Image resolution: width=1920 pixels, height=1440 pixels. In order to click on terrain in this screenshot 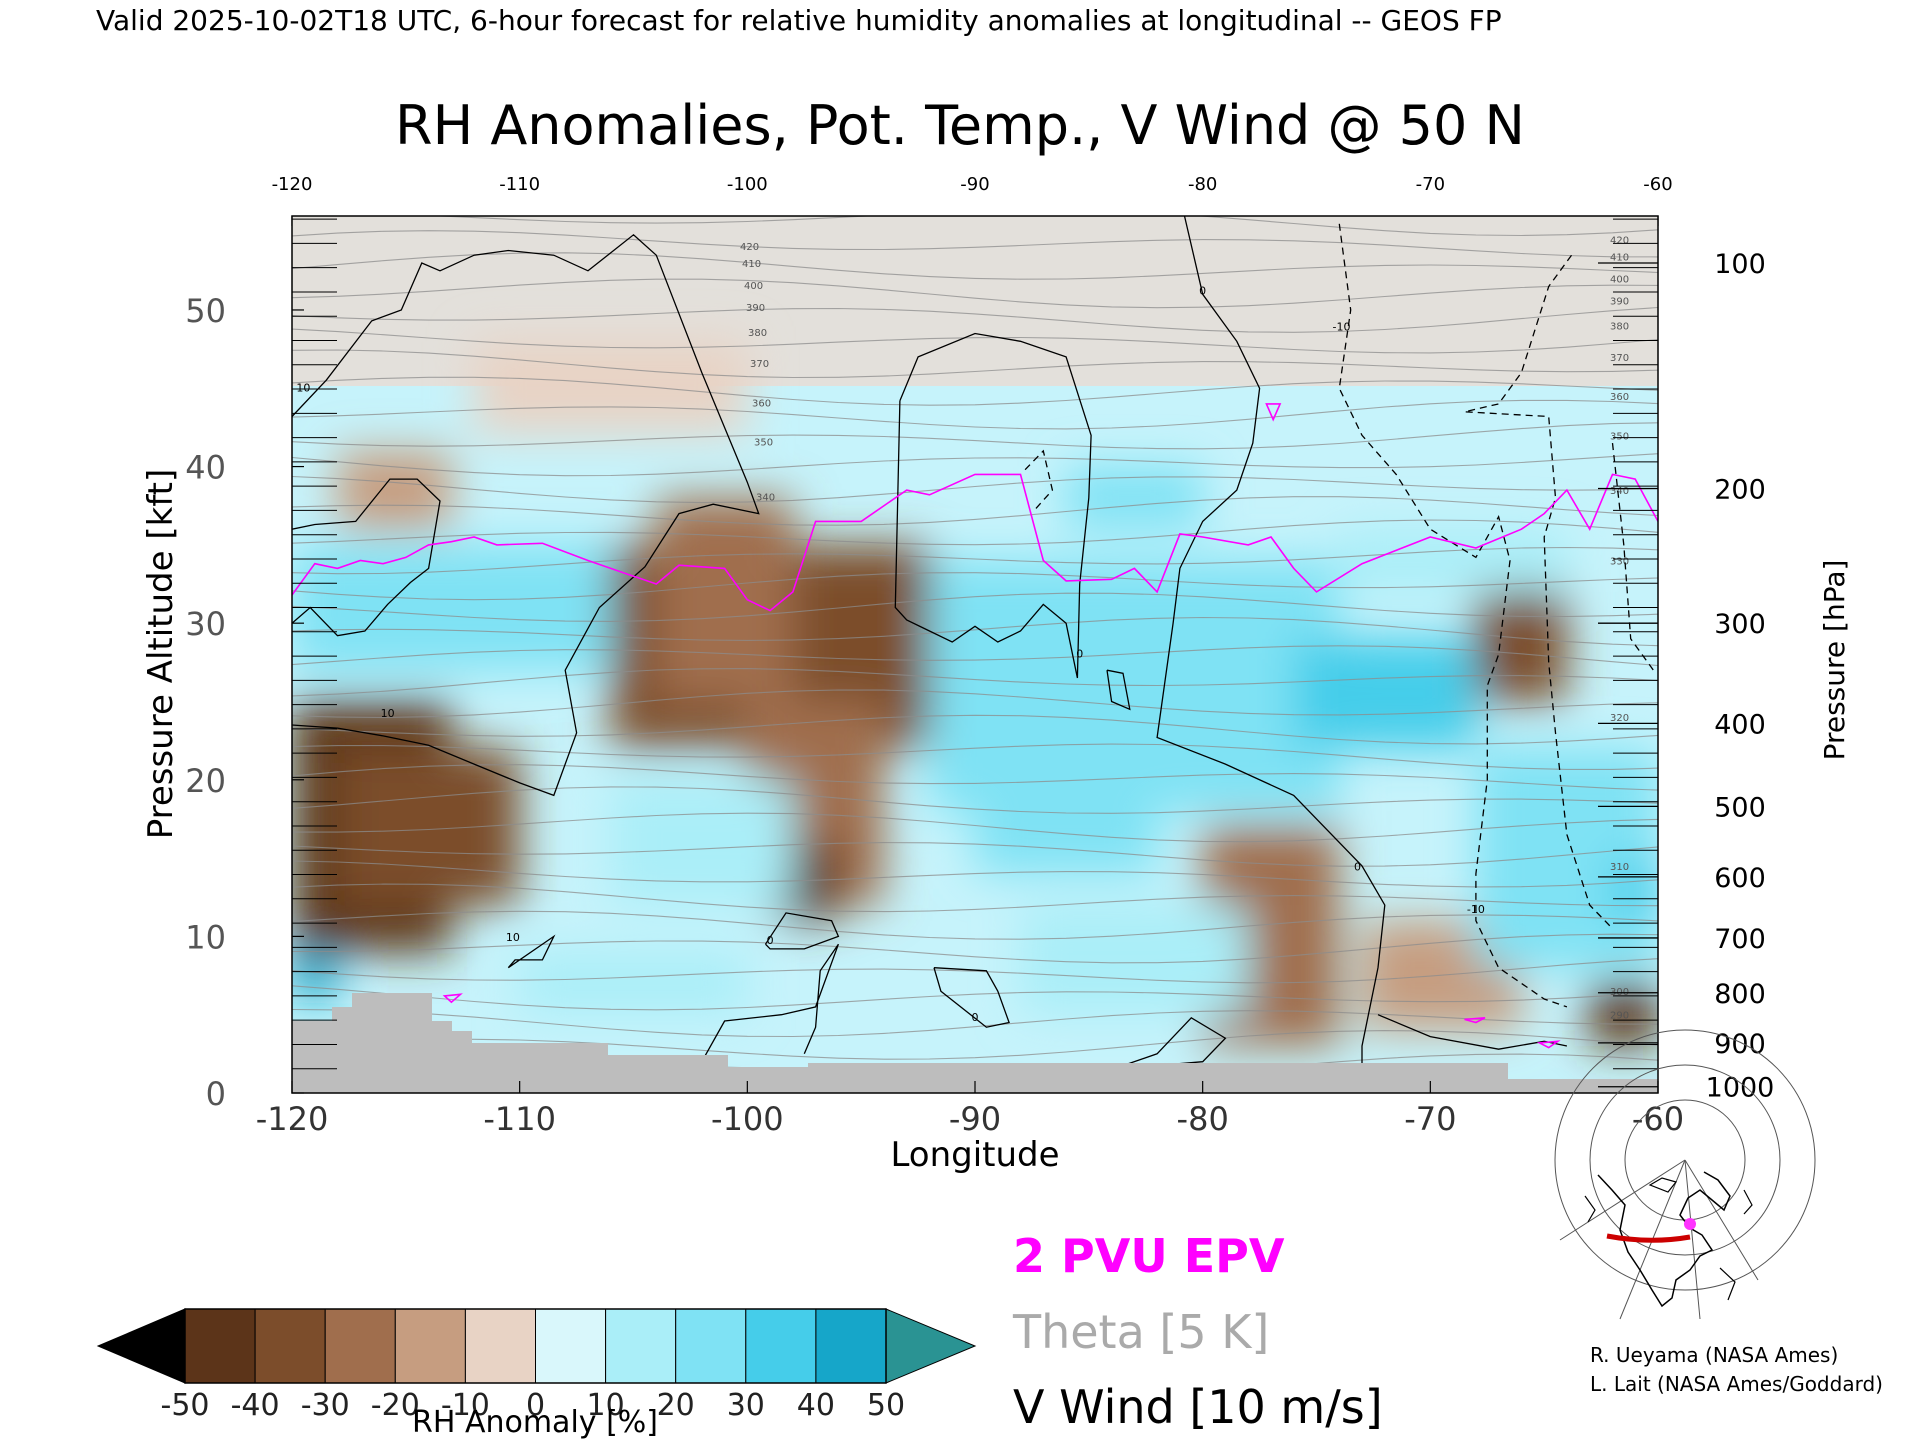, I will do `click(900, 1043)`.